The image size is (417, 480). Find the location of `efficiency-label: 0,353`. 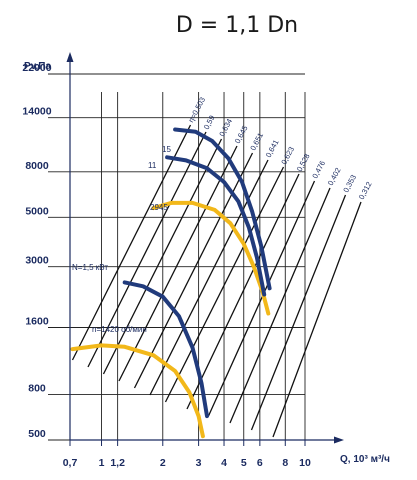

efficiency-label: 0,353 is located at coordinates (349, 183).